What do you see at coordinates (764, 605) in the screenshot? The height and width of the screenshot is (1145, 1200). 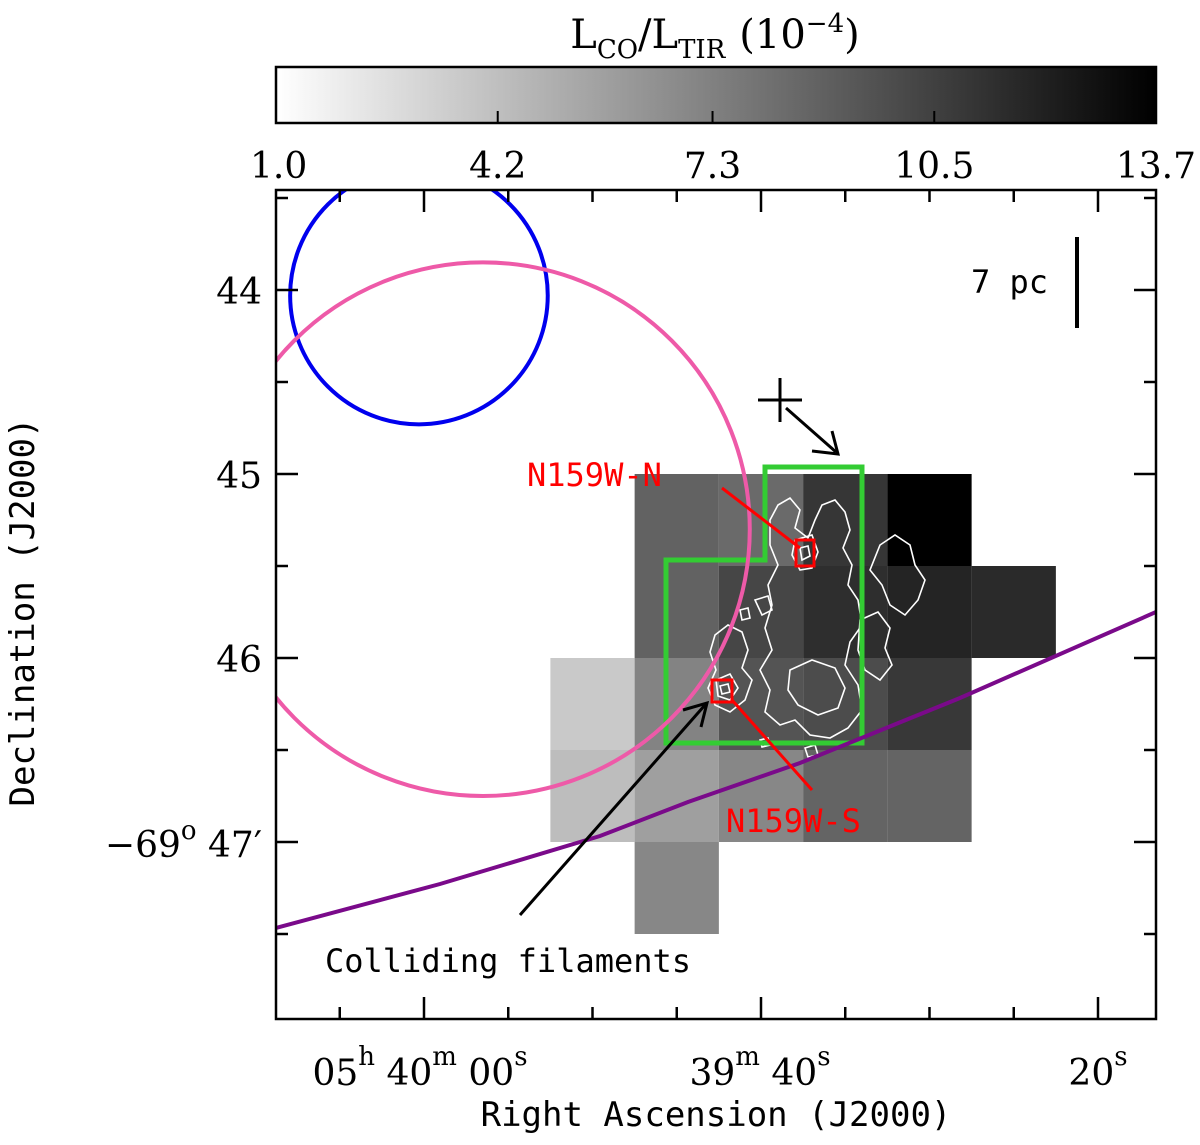 I see `green-coverage-region` at bounding box center [764, 605].